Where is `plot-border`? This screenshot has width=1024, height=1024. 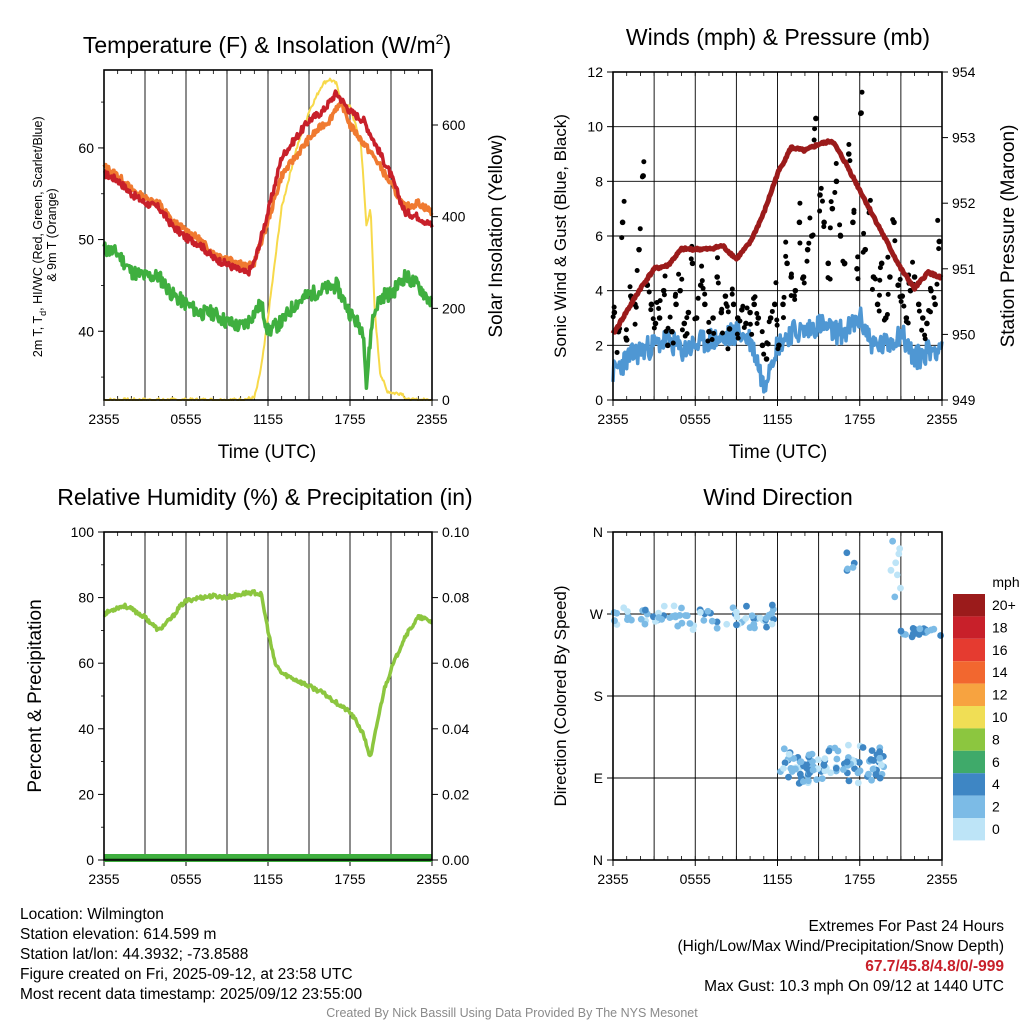
plot-border is located at coordinates (268, 696).